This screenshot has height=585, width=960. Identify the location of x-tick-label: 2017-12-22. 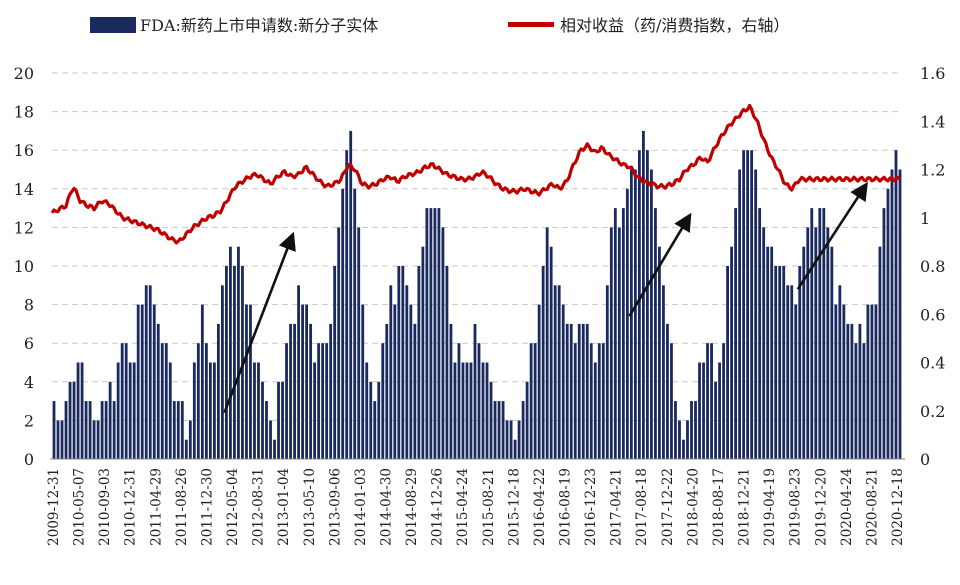
(668, 507).